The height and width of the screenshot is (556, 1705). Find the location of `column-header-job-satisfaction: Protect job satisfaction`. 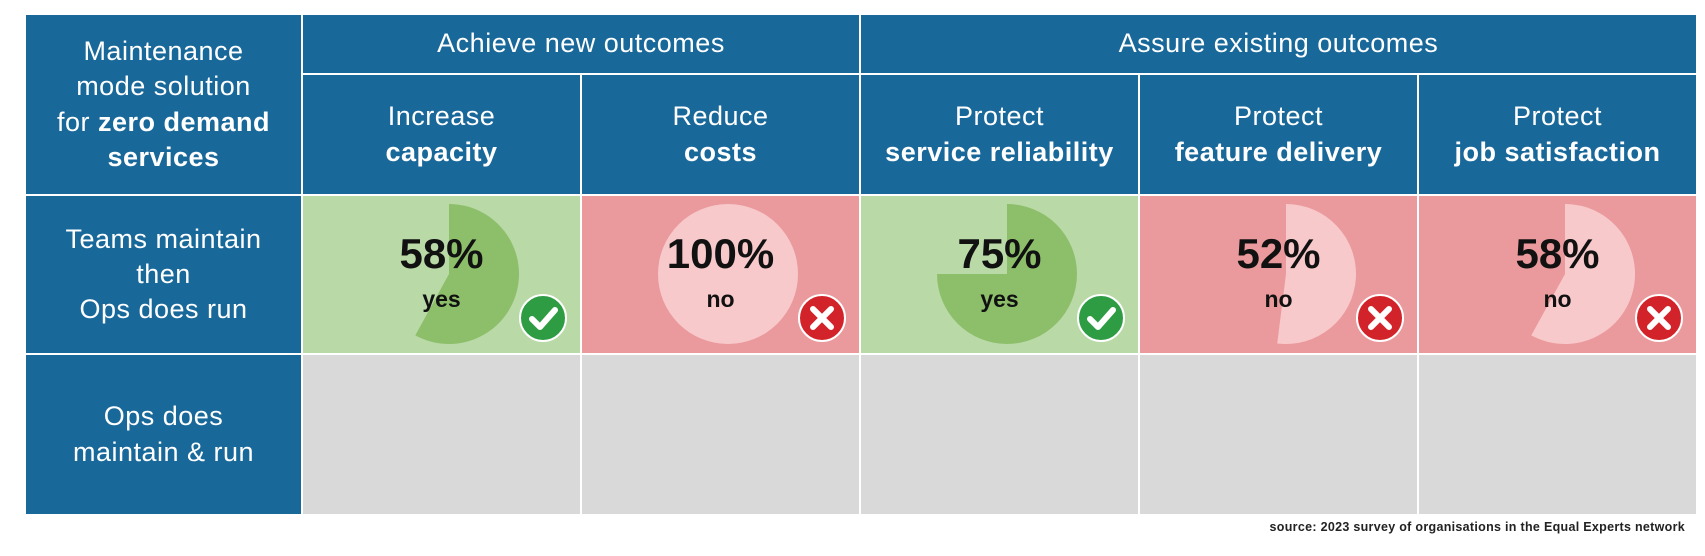

column-header-job-satisfaction: Protect job satisfaction is located at coordinates (1557, 134).